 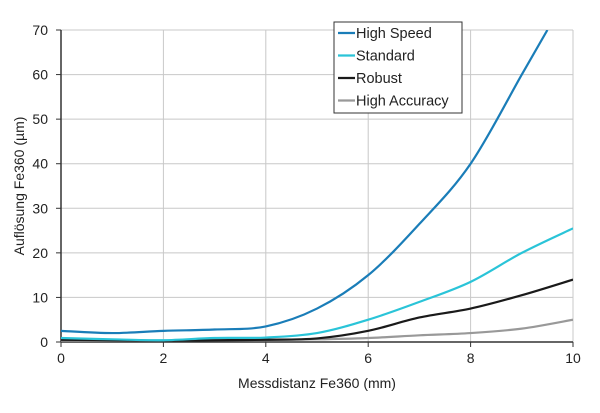 What do you see at coordinates (266, 358) in the screenshot?
I see `x-tick-label: 4` at bounding box center [266, 358].